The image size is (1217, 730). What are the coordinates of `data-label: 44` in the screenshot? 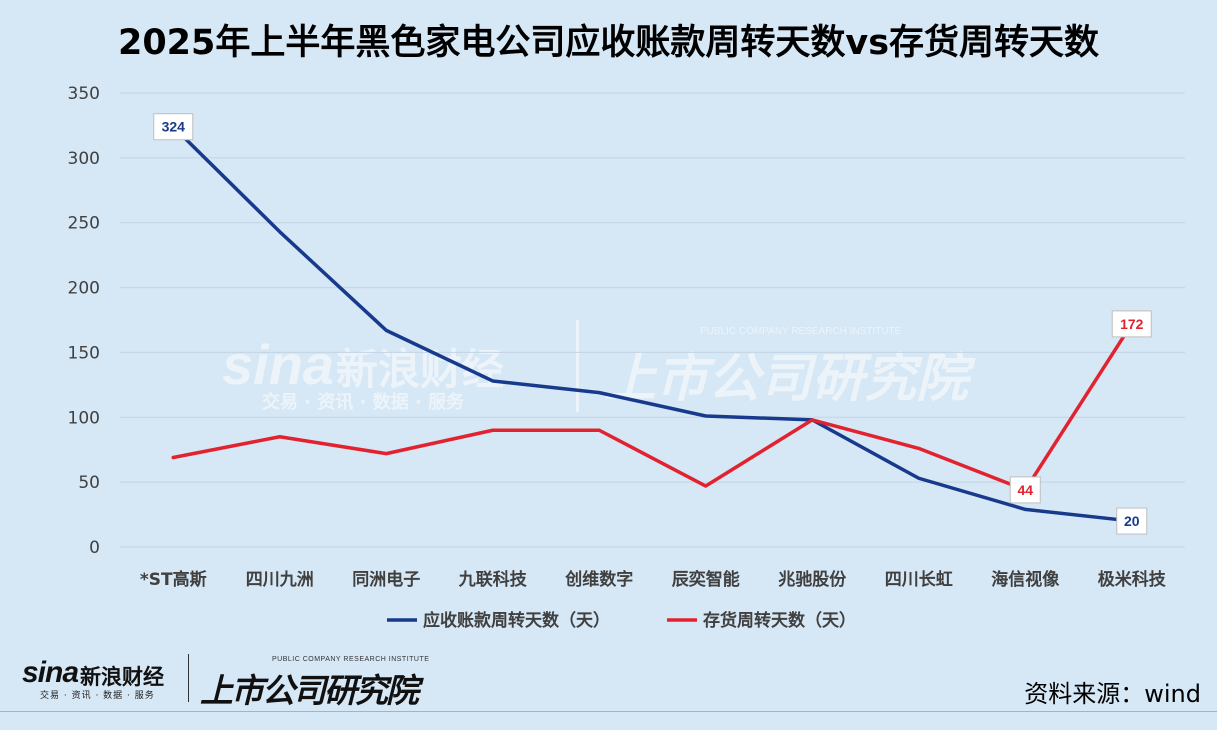 It's located at (1025, 490).